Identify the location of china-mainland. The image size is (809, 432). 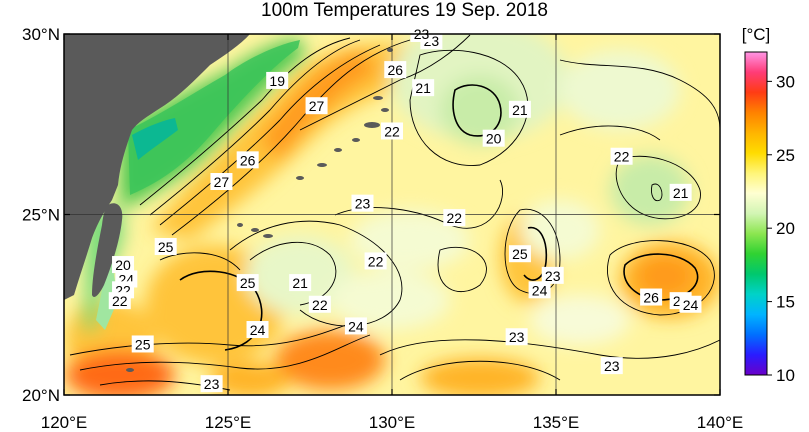
(157, 167).